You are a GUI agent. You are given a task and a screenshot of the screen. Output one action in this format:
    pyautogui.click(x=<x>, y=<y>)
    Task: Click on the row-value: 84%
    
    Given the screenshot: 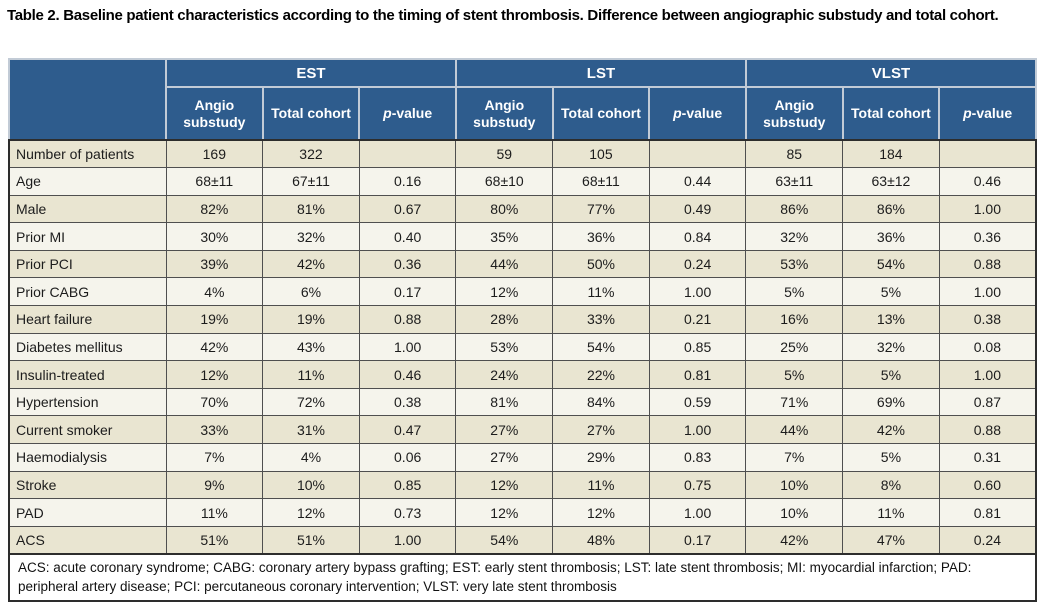 What is the action you would take?
    pyautogui.click(x=601, y=402)
    